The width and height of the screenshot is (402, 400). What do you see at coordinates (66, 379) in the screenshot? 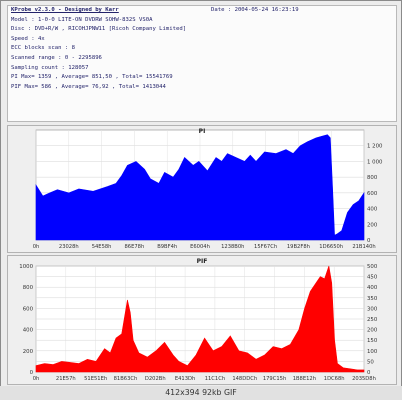
I see `pif-x-tick-label: 21E57h` at bounding box center [66, 379].